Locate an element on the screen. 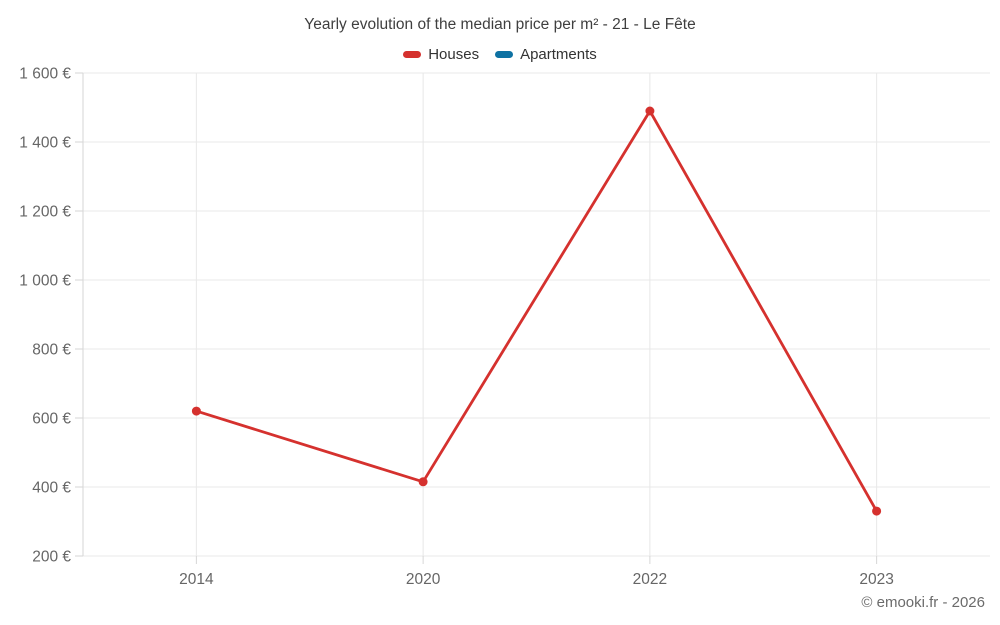 This screenshot has height=625, width=1000. y-tick-label: 400 € is located at coordinates (51, 487).